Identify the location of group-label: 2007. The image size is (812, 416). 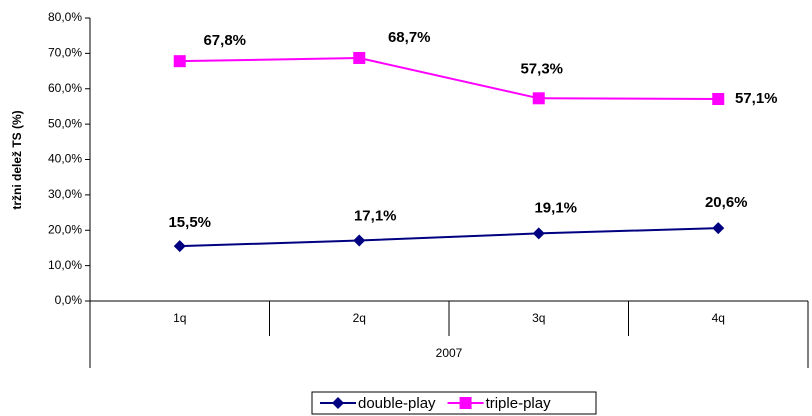
(449, 353).